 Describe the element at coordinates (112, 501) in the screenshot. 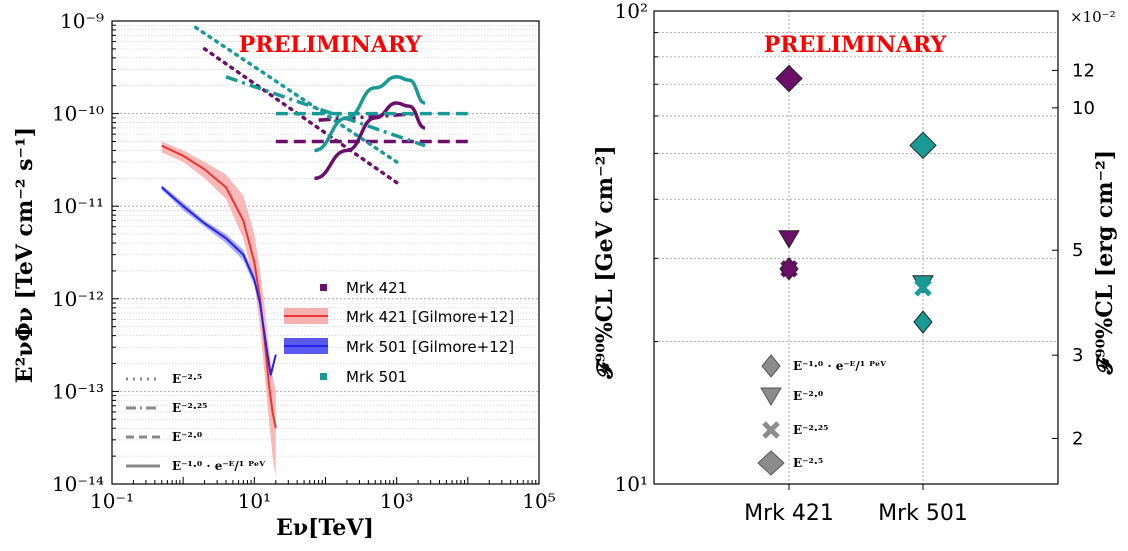

I see `left-x-tick-label: 10⁻¹` at that location.